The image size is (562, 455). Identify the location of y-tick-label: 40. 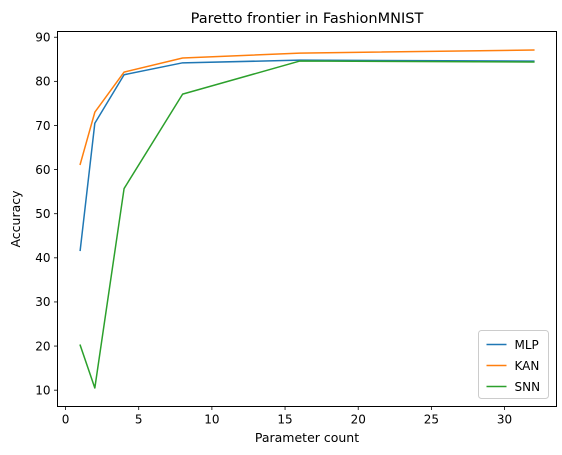
(42, 258).